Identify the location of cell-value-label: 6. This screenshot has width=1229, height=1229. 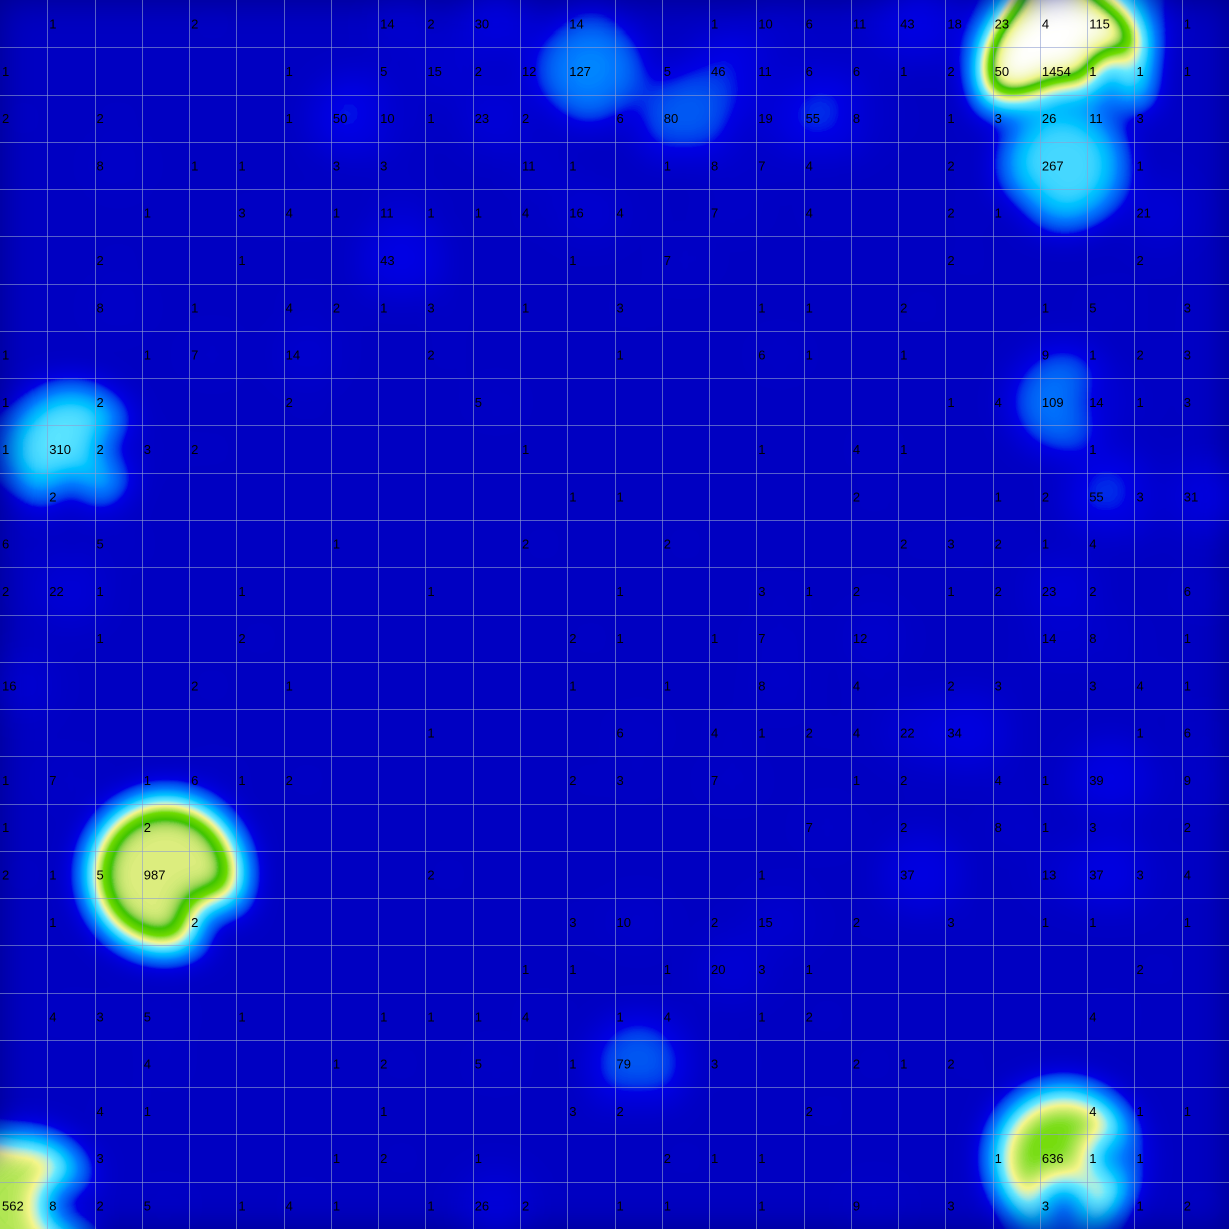
(809, 71).